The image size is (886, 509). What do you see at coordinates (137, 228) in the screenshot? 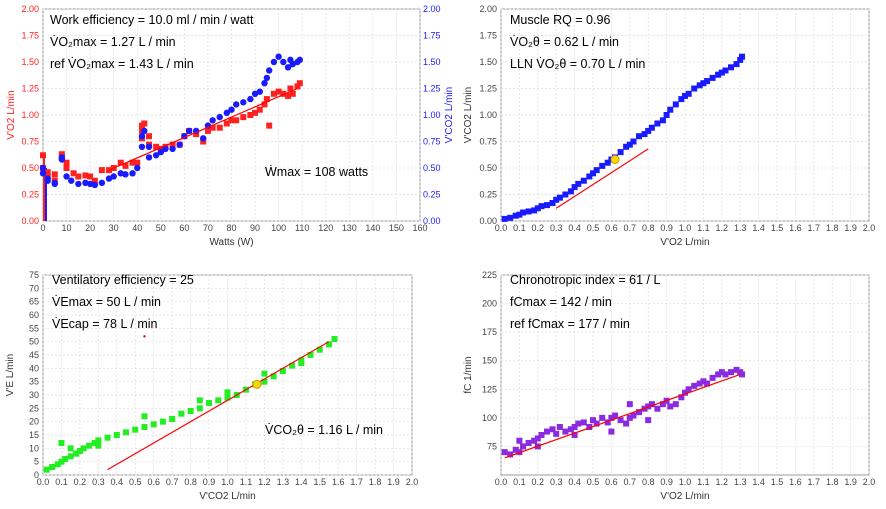
I see `x-tick-label: 40` at bounding box center [137, 228].